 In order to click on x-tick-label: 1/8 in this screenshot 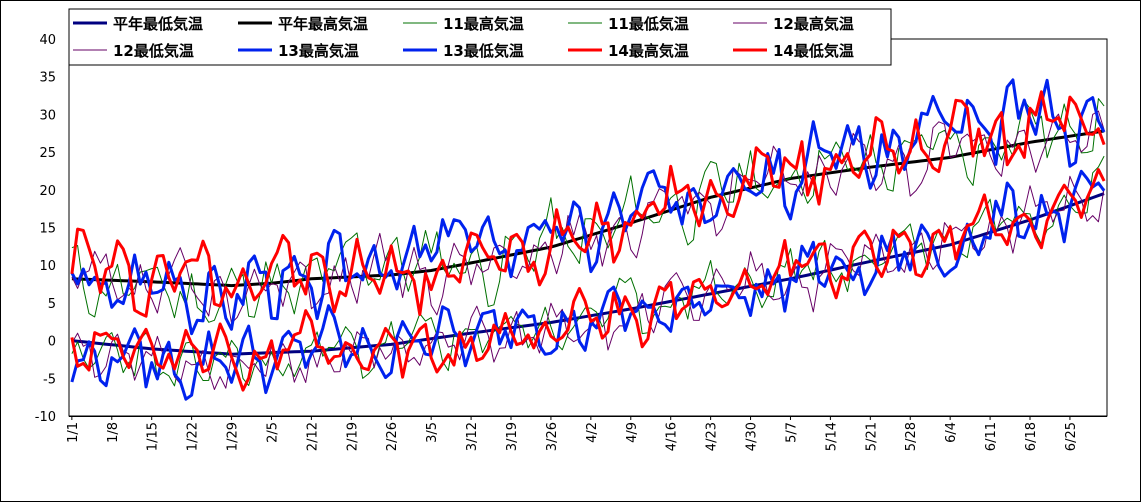, I will do `click(113, 432)`.